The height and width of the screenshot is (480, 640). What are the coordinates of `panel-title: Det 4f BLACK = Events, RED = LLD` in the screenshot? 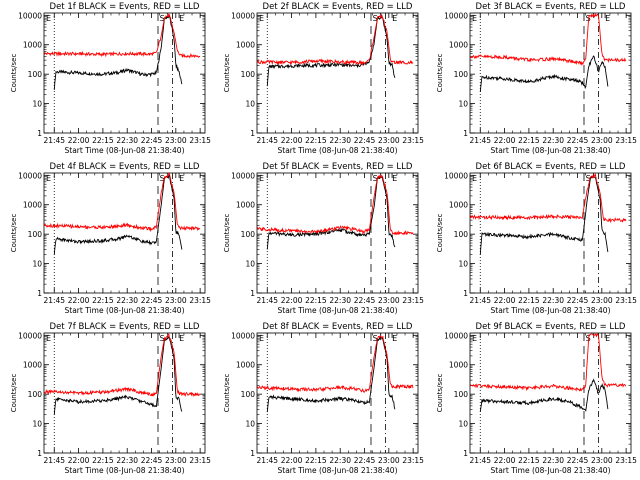 It's located at (125, 167).